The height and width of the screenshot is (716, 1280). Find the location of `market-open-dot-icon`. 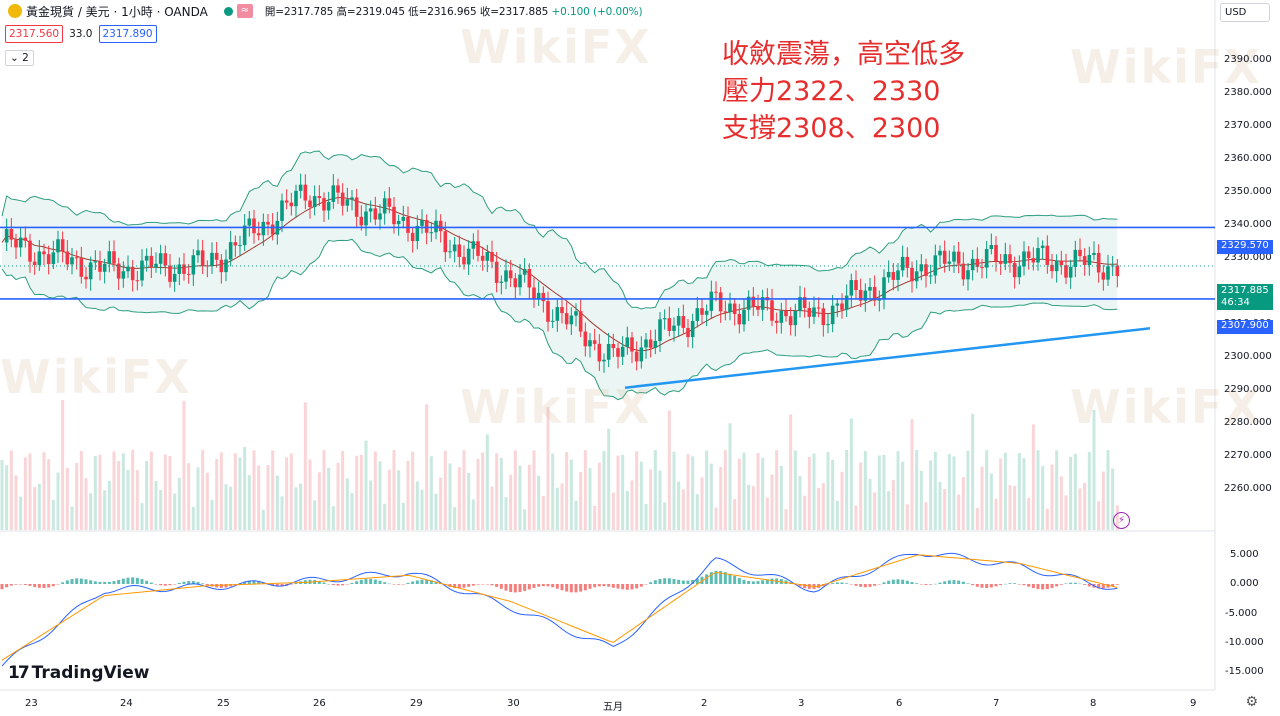

market-open-dot-icon is located at coordinates (228, 11).